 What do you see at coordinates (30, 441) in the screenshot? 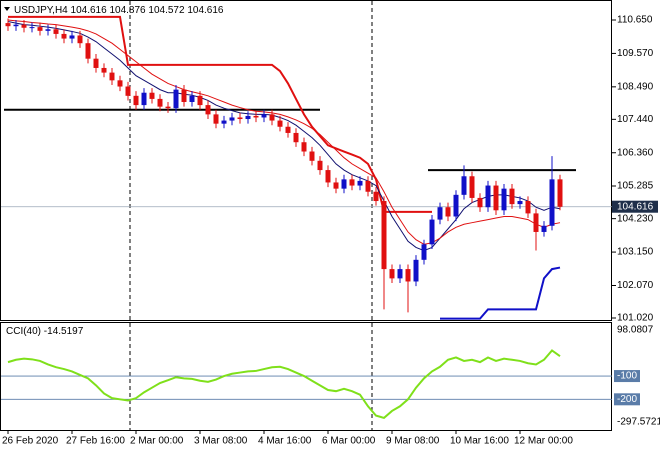
I see `x-tick-label: 26 Feb 2020` at bounding box center [30, 441].